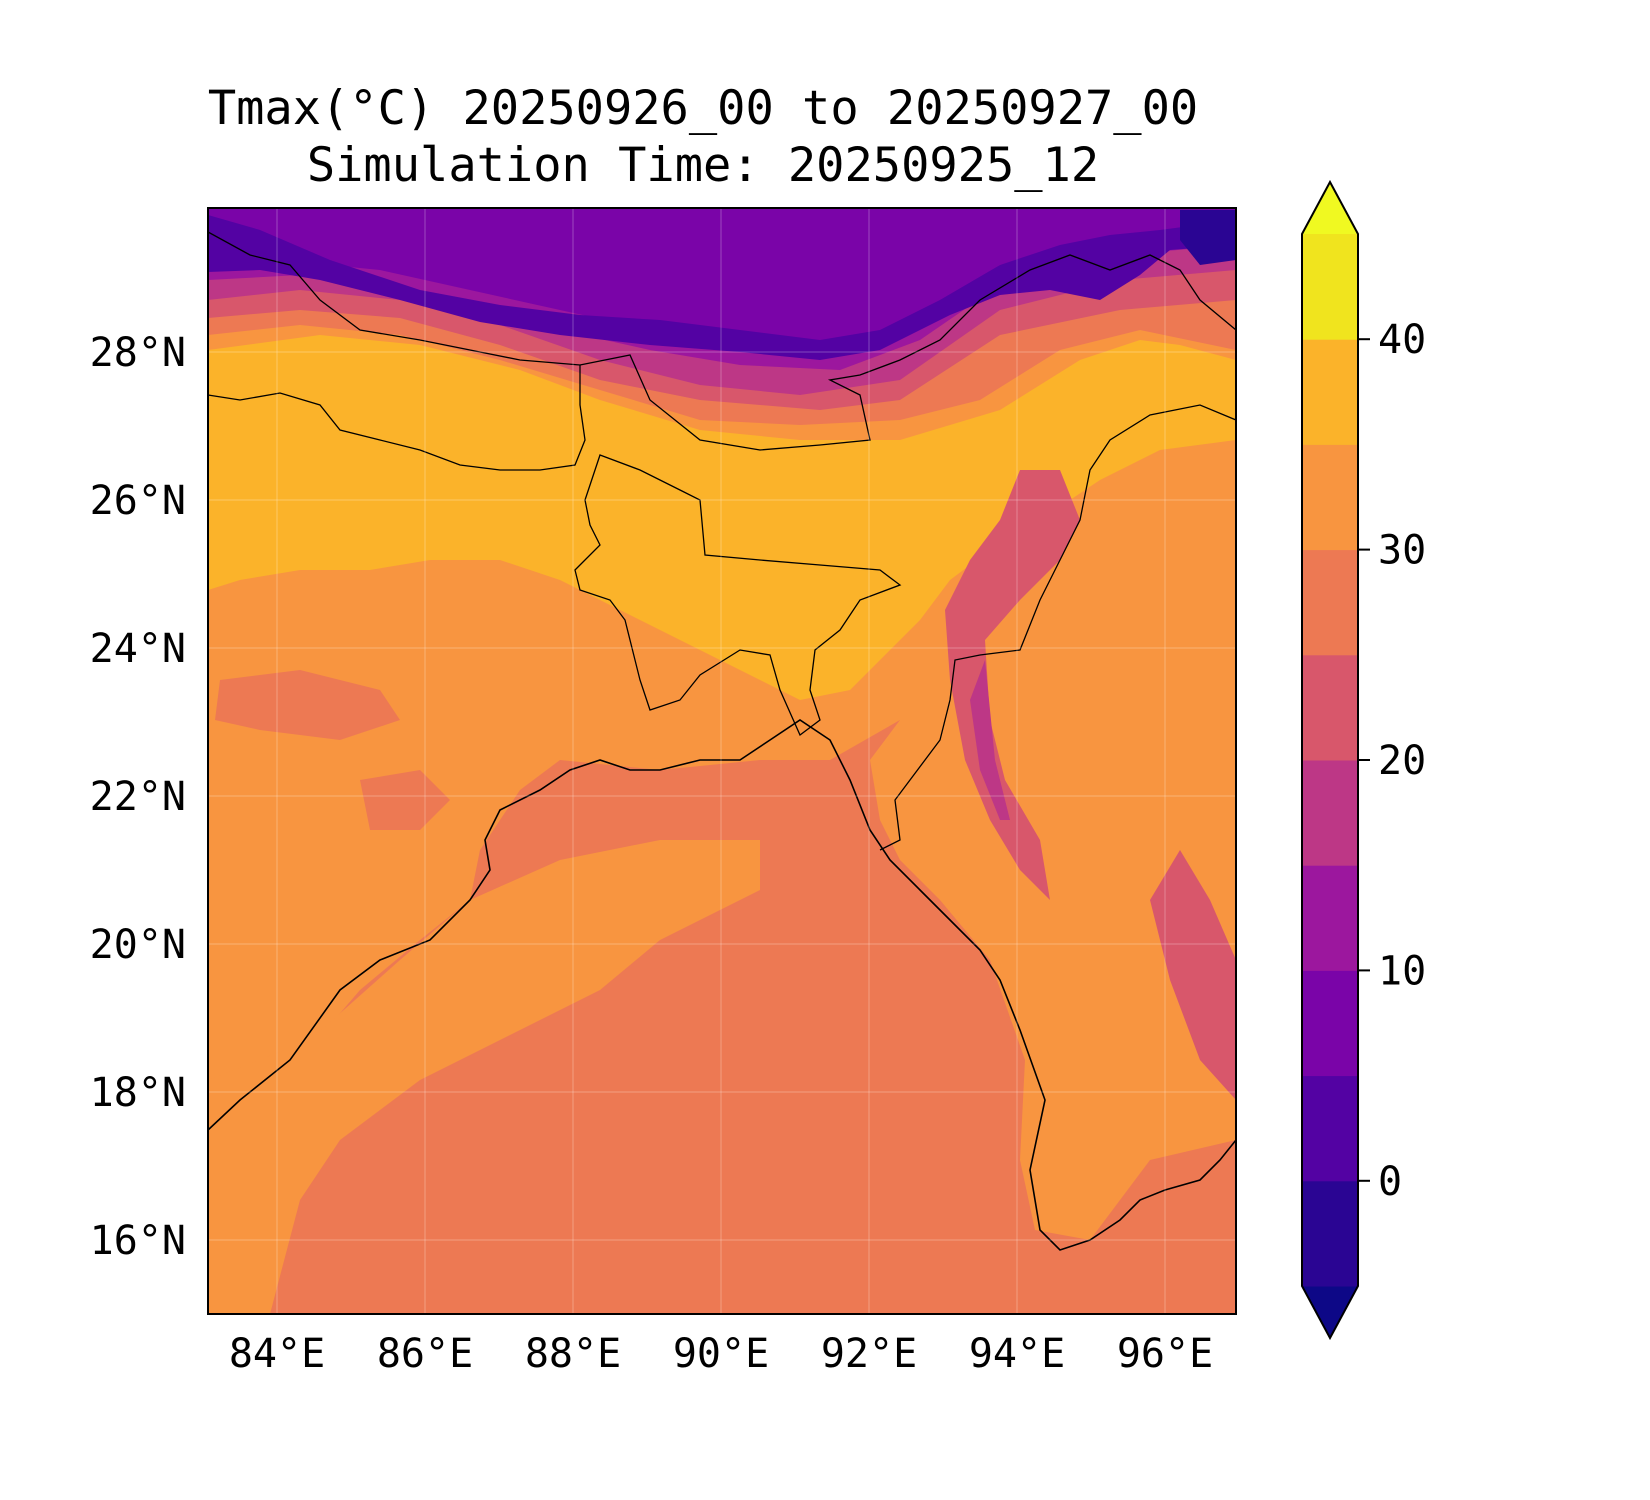 This screenshot has height=1500, width=1650. Describe the element at coordinates (138, 1093) in the screenshot. I see `y-tick-label: 18°N` at that location.